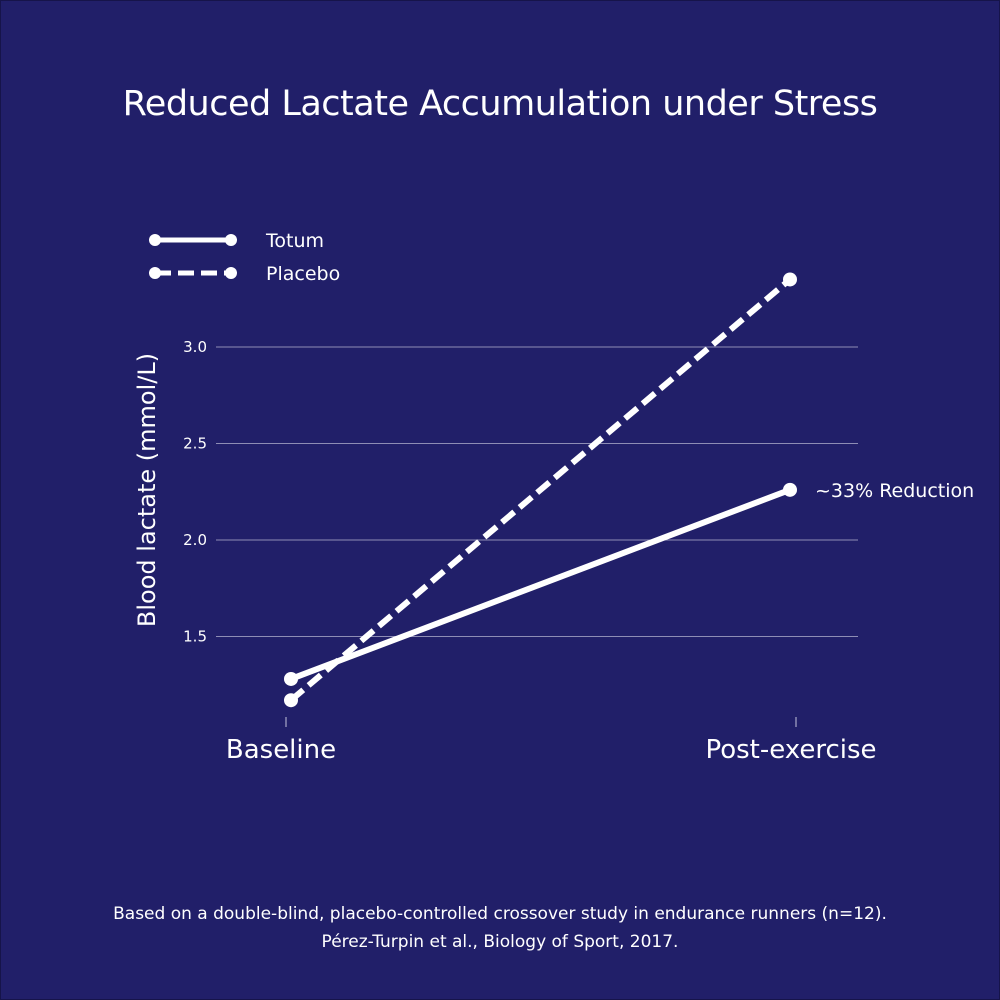 The image size is (1000, 1000). Describe the element at coordinates (281, 750) in the screenshot. I see `x-tick-label: Baseline` at that location.